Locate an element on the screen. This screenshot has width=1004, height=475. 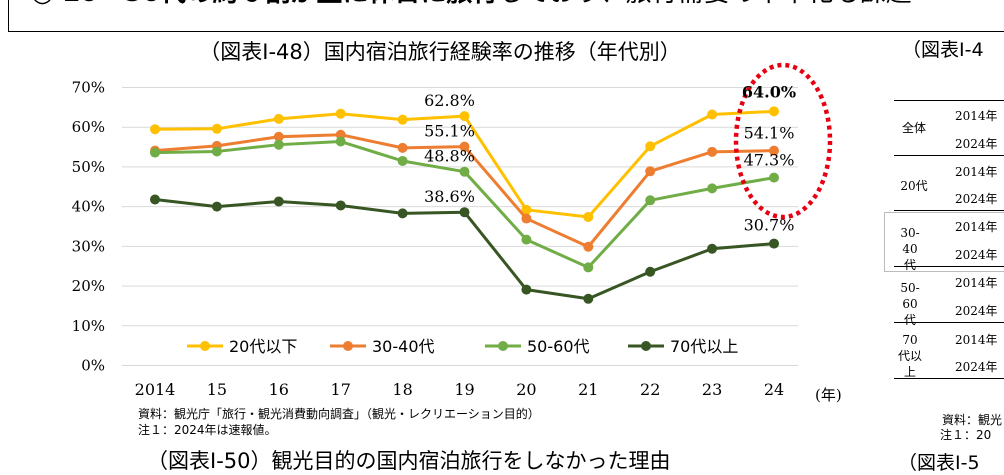
group-label-20s: 20代 is located at coordinates (914, 186).